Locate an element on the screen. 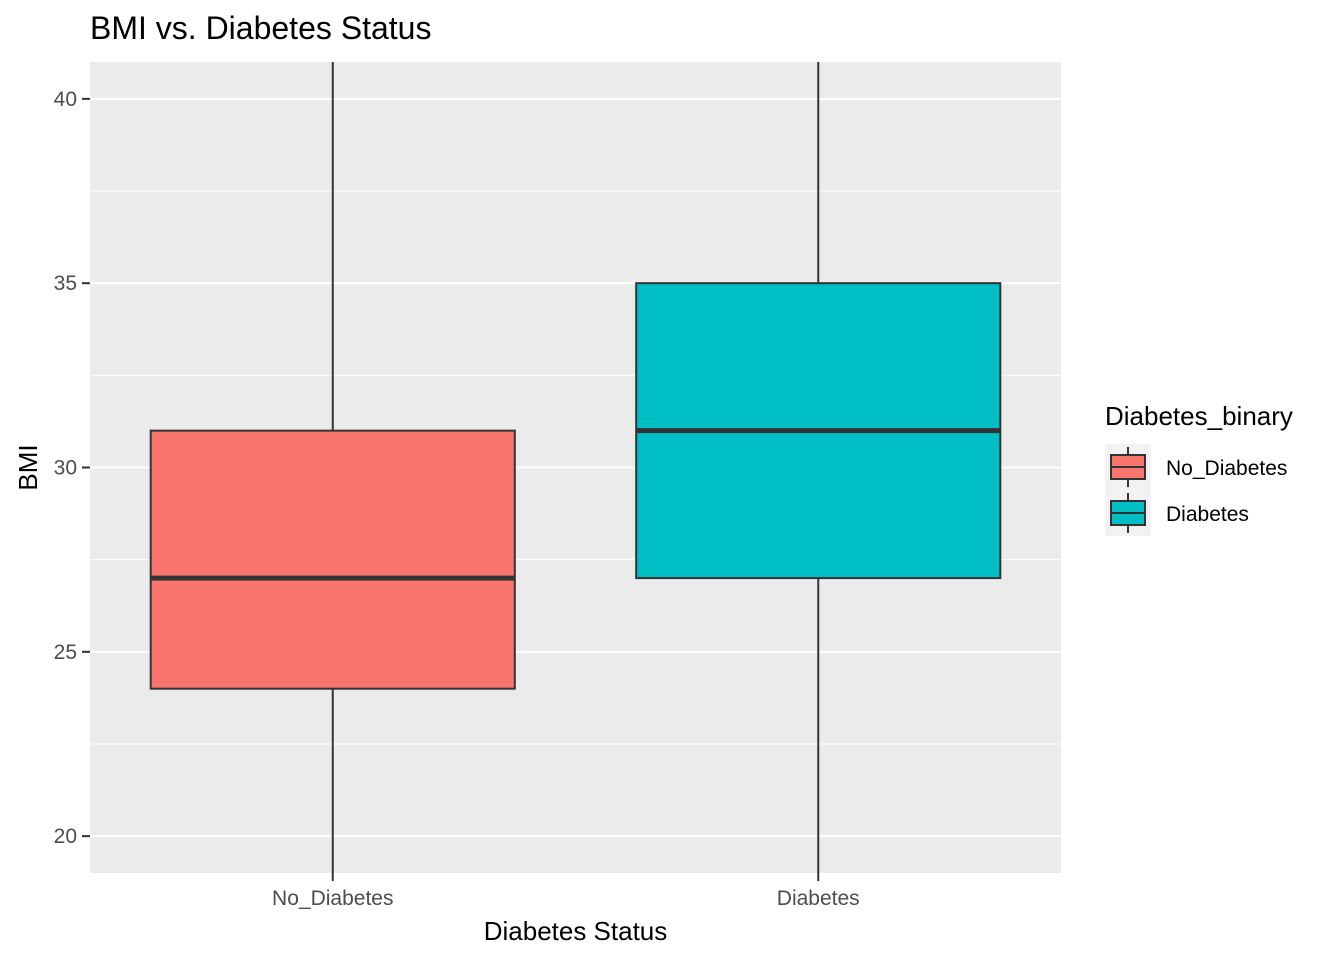 The image size is (1344, 960). legend-label: Diabetes is located at coordinates (1207, 514).